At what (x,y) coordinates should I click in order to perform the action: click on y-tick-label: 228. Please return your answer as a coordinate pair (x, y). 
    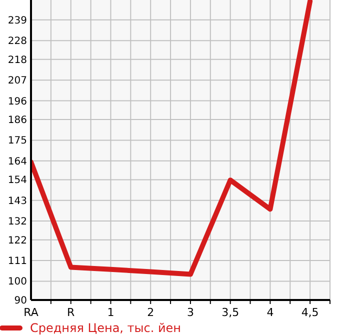
    Looking at the image, I should click on (17, 42).